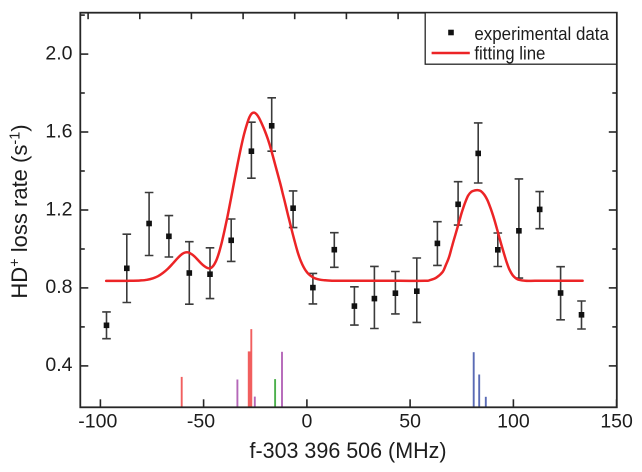 The image size is (642, 472). I want to click on svg-text: fitting line, so click(509, 54).